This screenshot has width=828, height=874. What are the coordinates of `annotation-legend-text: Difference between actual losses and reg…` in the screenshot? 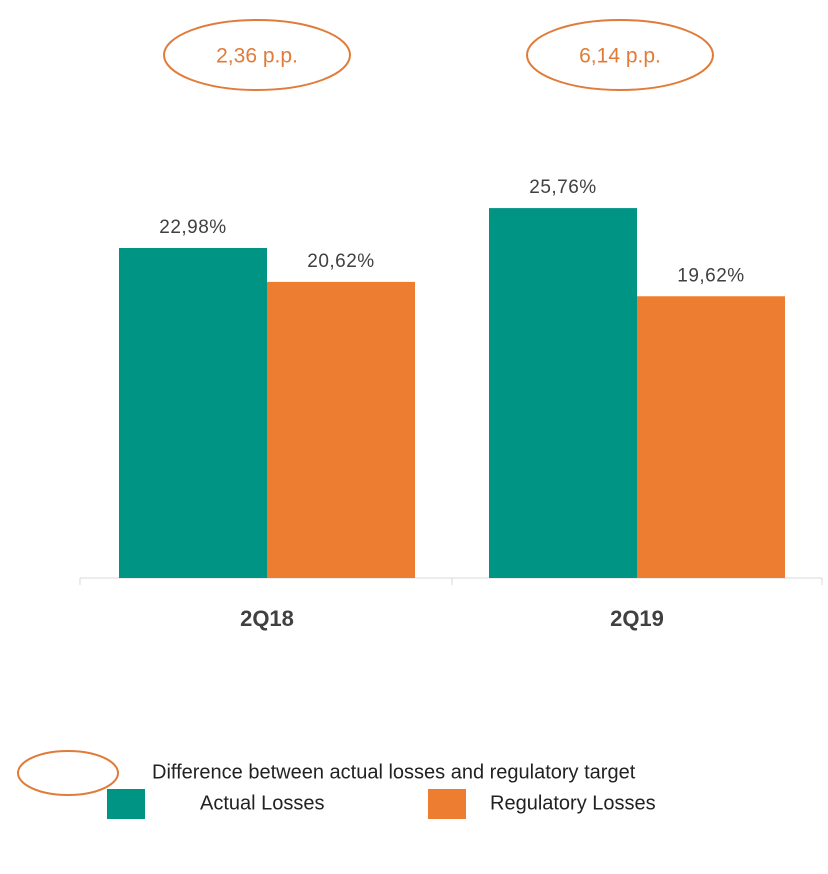 It's located at (394, 772).